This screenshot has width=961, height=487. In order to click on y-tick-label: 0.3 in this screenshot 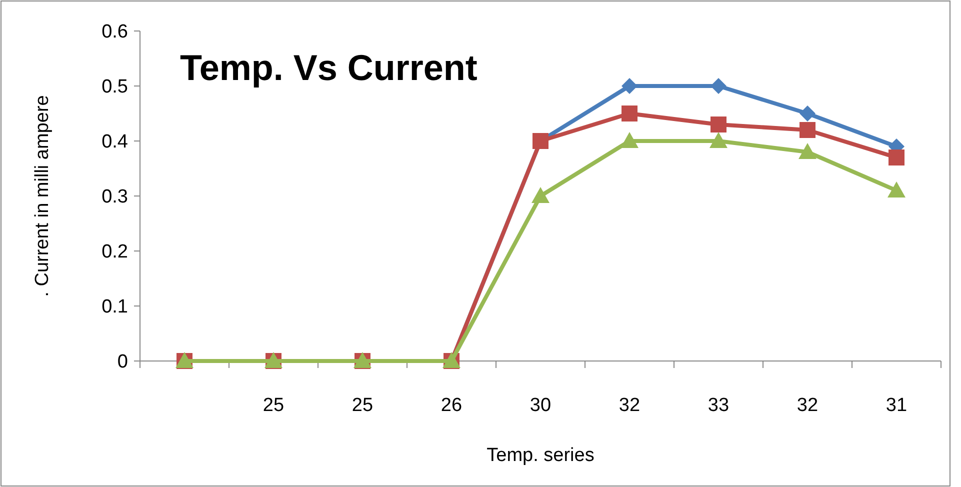, I will do `click(115, 197)`.